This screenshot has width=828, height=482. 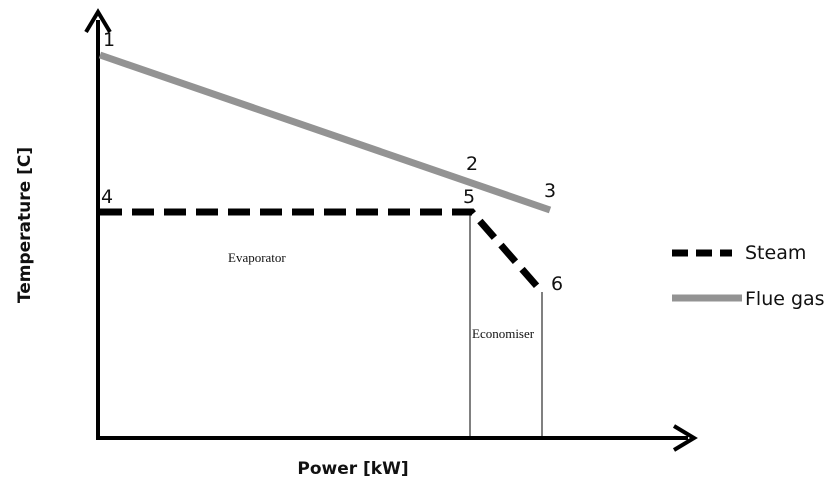 I want to click on x-axis-label: Power [kW], so click(x=352, y=469).